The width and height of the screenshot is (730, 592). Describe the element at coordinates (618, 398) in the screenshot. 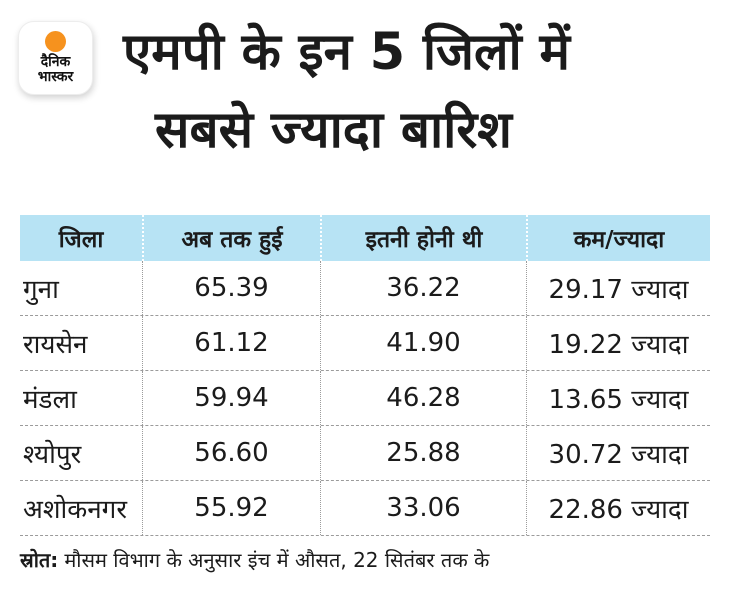

I see `cell-diff: 13.65 ज्यादा` at that location.